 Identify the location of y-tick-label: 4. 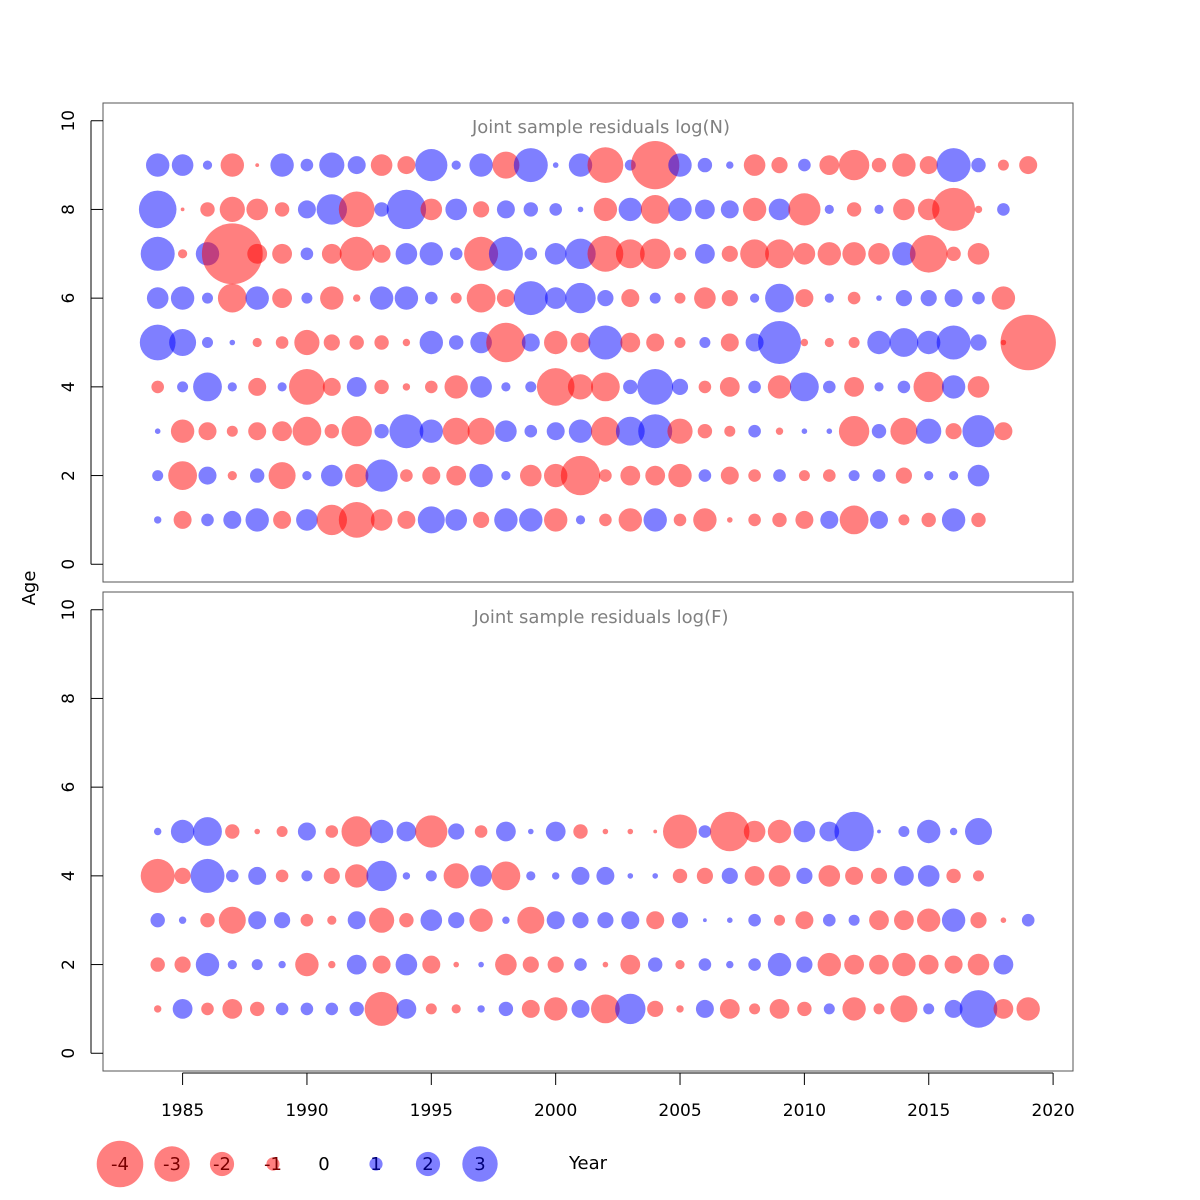
(69, 386).